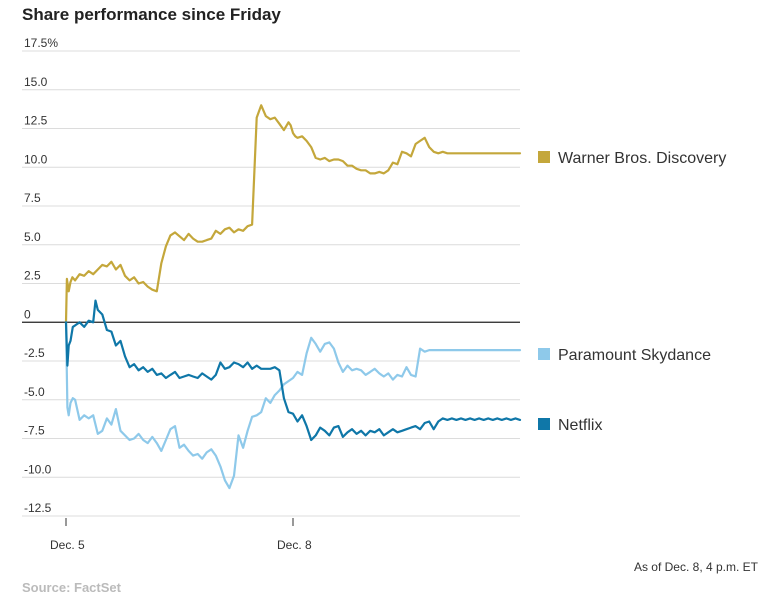 This screenshot has width=780, height=598. I want to click on y-tick-label: -10.0, so click(38, 469).